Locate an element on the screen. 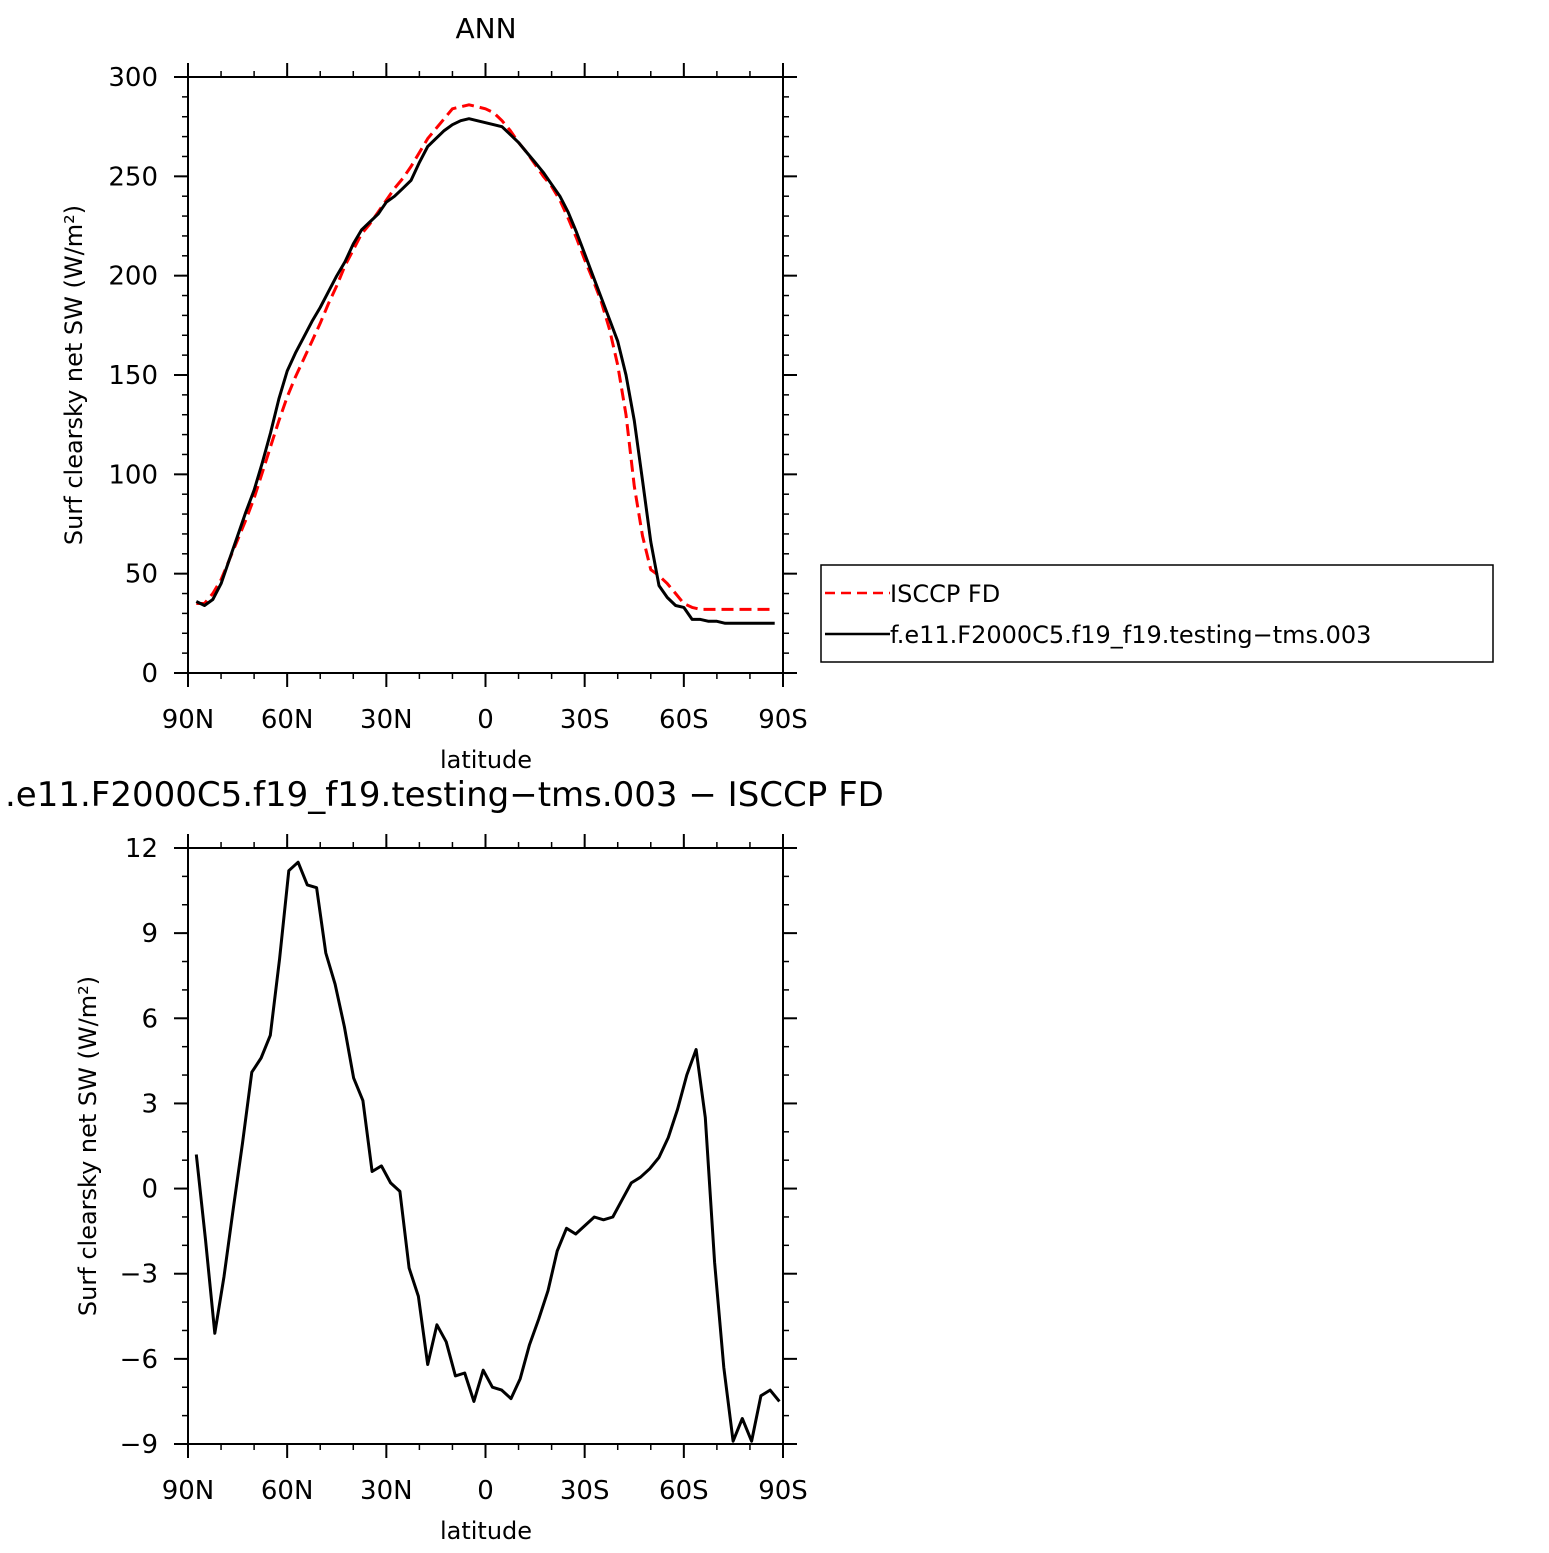 The image size is (1549, 1553). top-y-axis-label: Surf clearsky net SW (W/m²) is located at coordinates (74, 375).